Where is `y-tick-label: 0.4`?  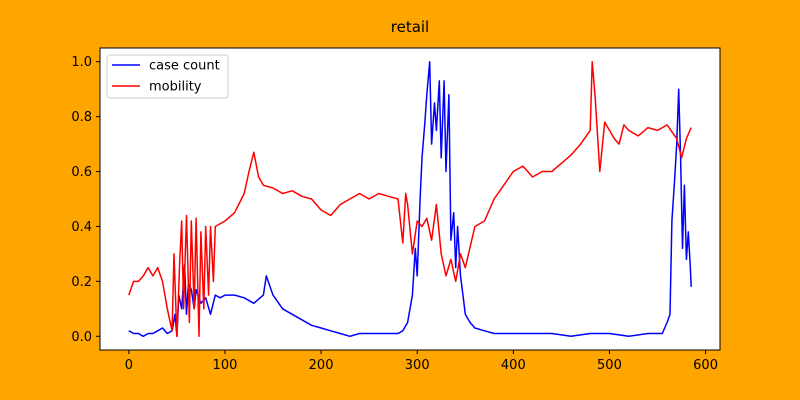
y-tick-label: 0.4 is located at coordinates (81, 227).